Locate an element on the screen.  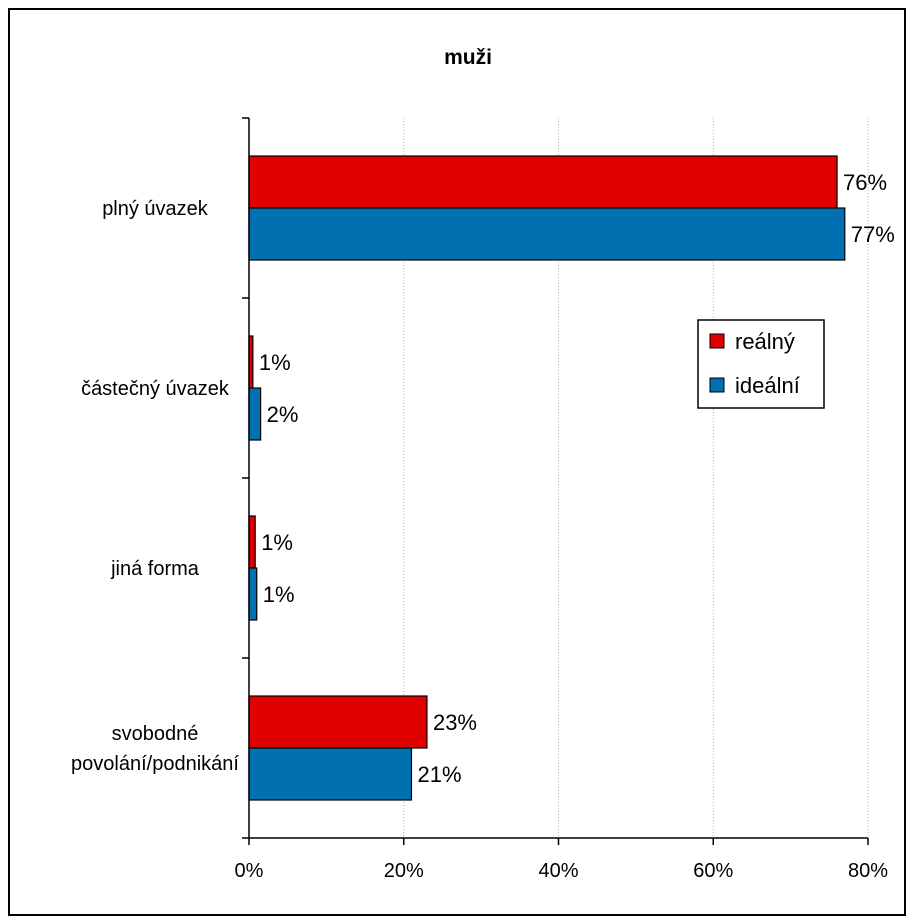
category-label: povolání/podnikání is located at coordinates (155, 764).